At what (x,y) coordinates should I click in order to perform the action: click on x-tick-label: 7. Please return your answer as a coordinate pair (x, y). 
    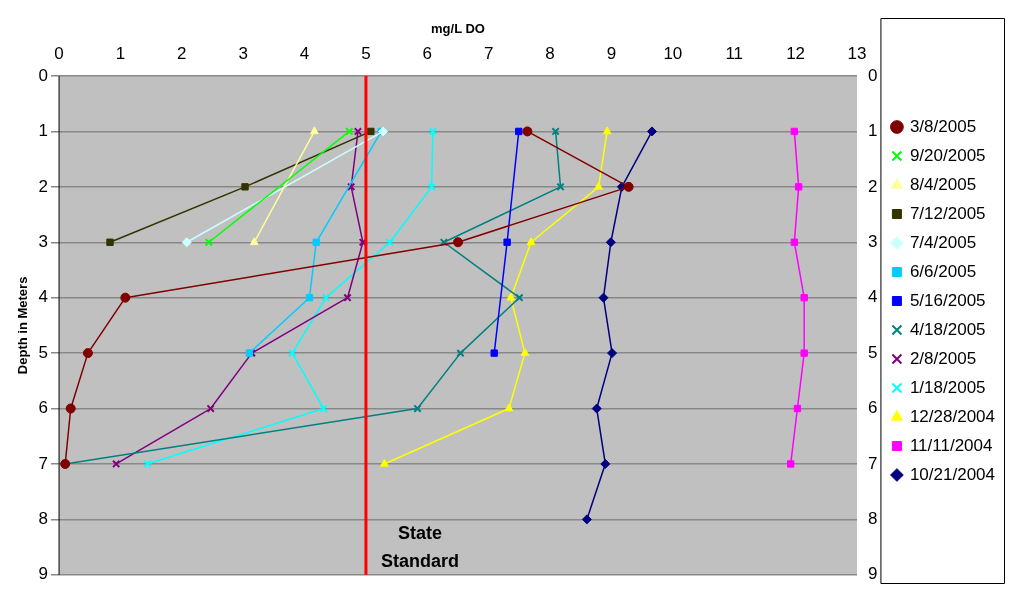
    Looking at the image, I should click on (488, 54).